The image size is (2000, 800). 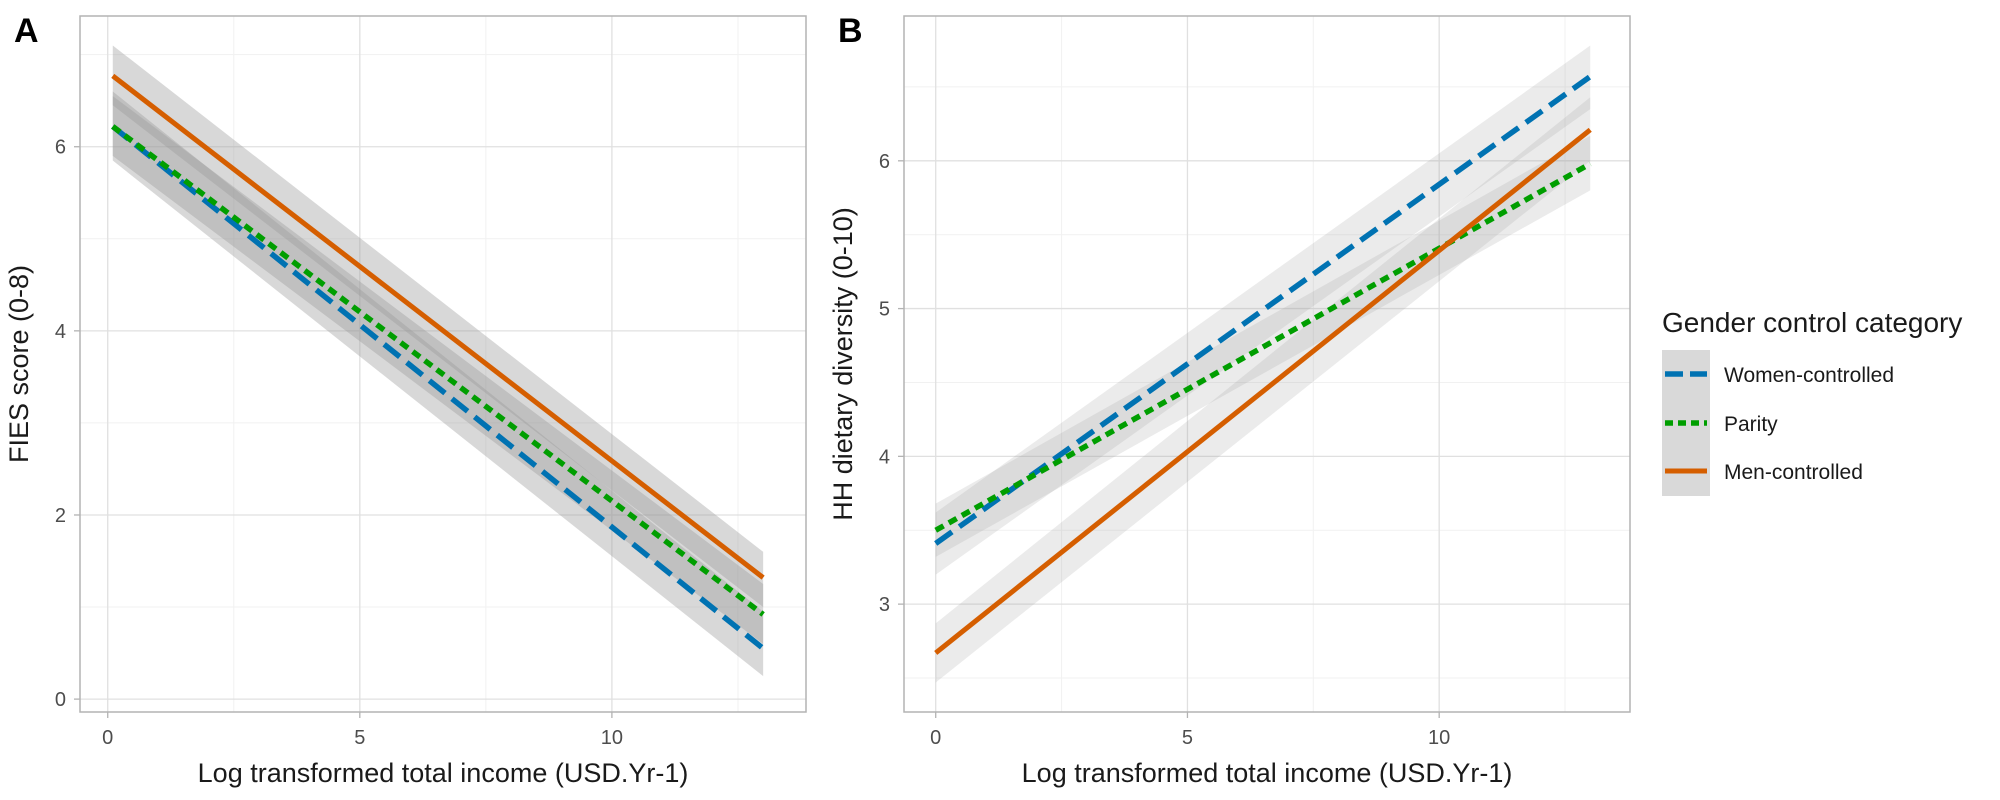 What do you see at coordinates (1793, 472) in the screenshot?
I see `legend-label-men-controlled: Men-controlled` at bounding box center [1793, 472].